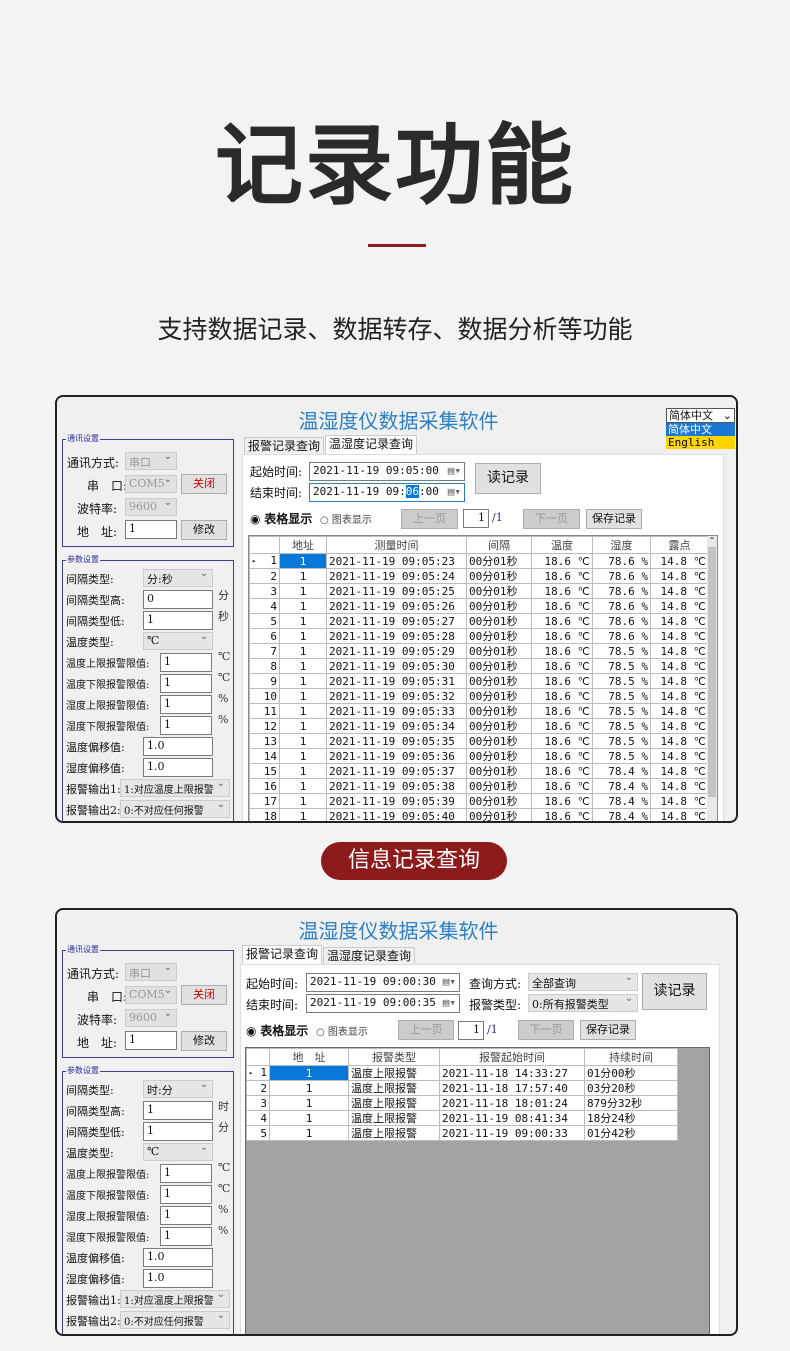 The height and width of the screenshot is (1351, 790). I want to click on save-records-button: 保存记录, so click(614, 519).